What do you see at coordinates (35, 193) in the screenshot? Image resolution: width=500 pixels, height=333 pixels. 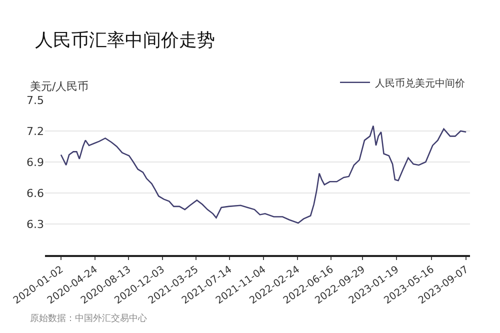 I see `y-tick-label: 6.6` at bounding box center [35, 193].